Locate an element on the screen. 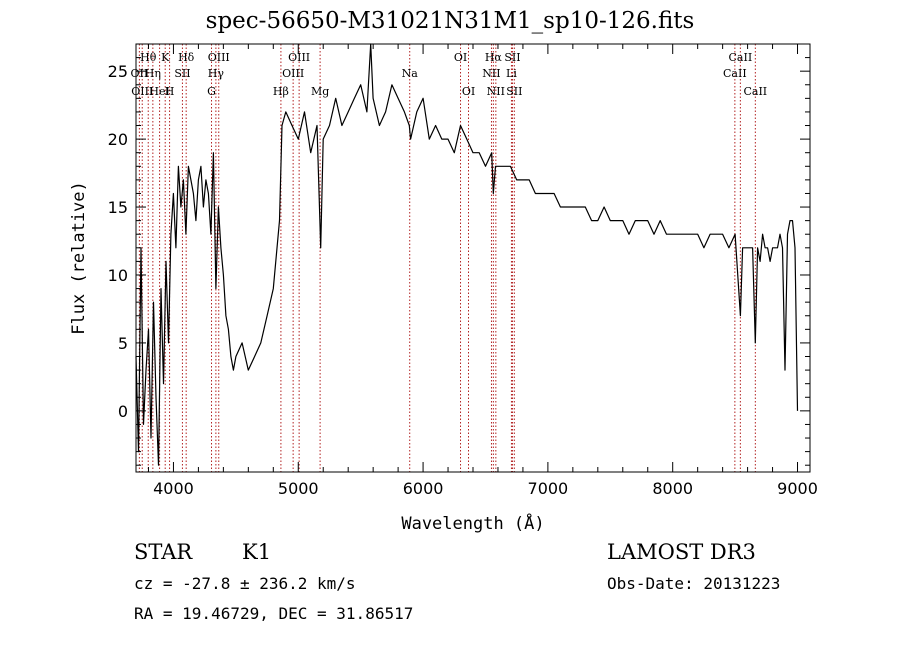 Image resolution: width=900 pixels, height=649 pixels. spectral-line-label: K is located at coordinates (165, 57).